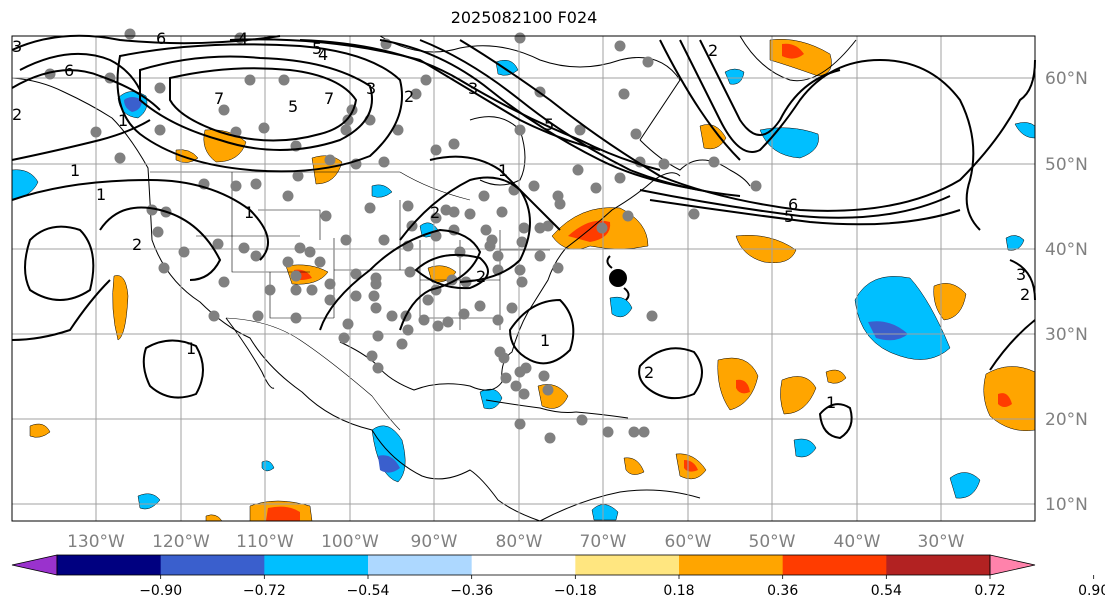  Describe the element at coordinates (1066, 250) in the screenshot. I see `latitude-label: 40°N` at that location.